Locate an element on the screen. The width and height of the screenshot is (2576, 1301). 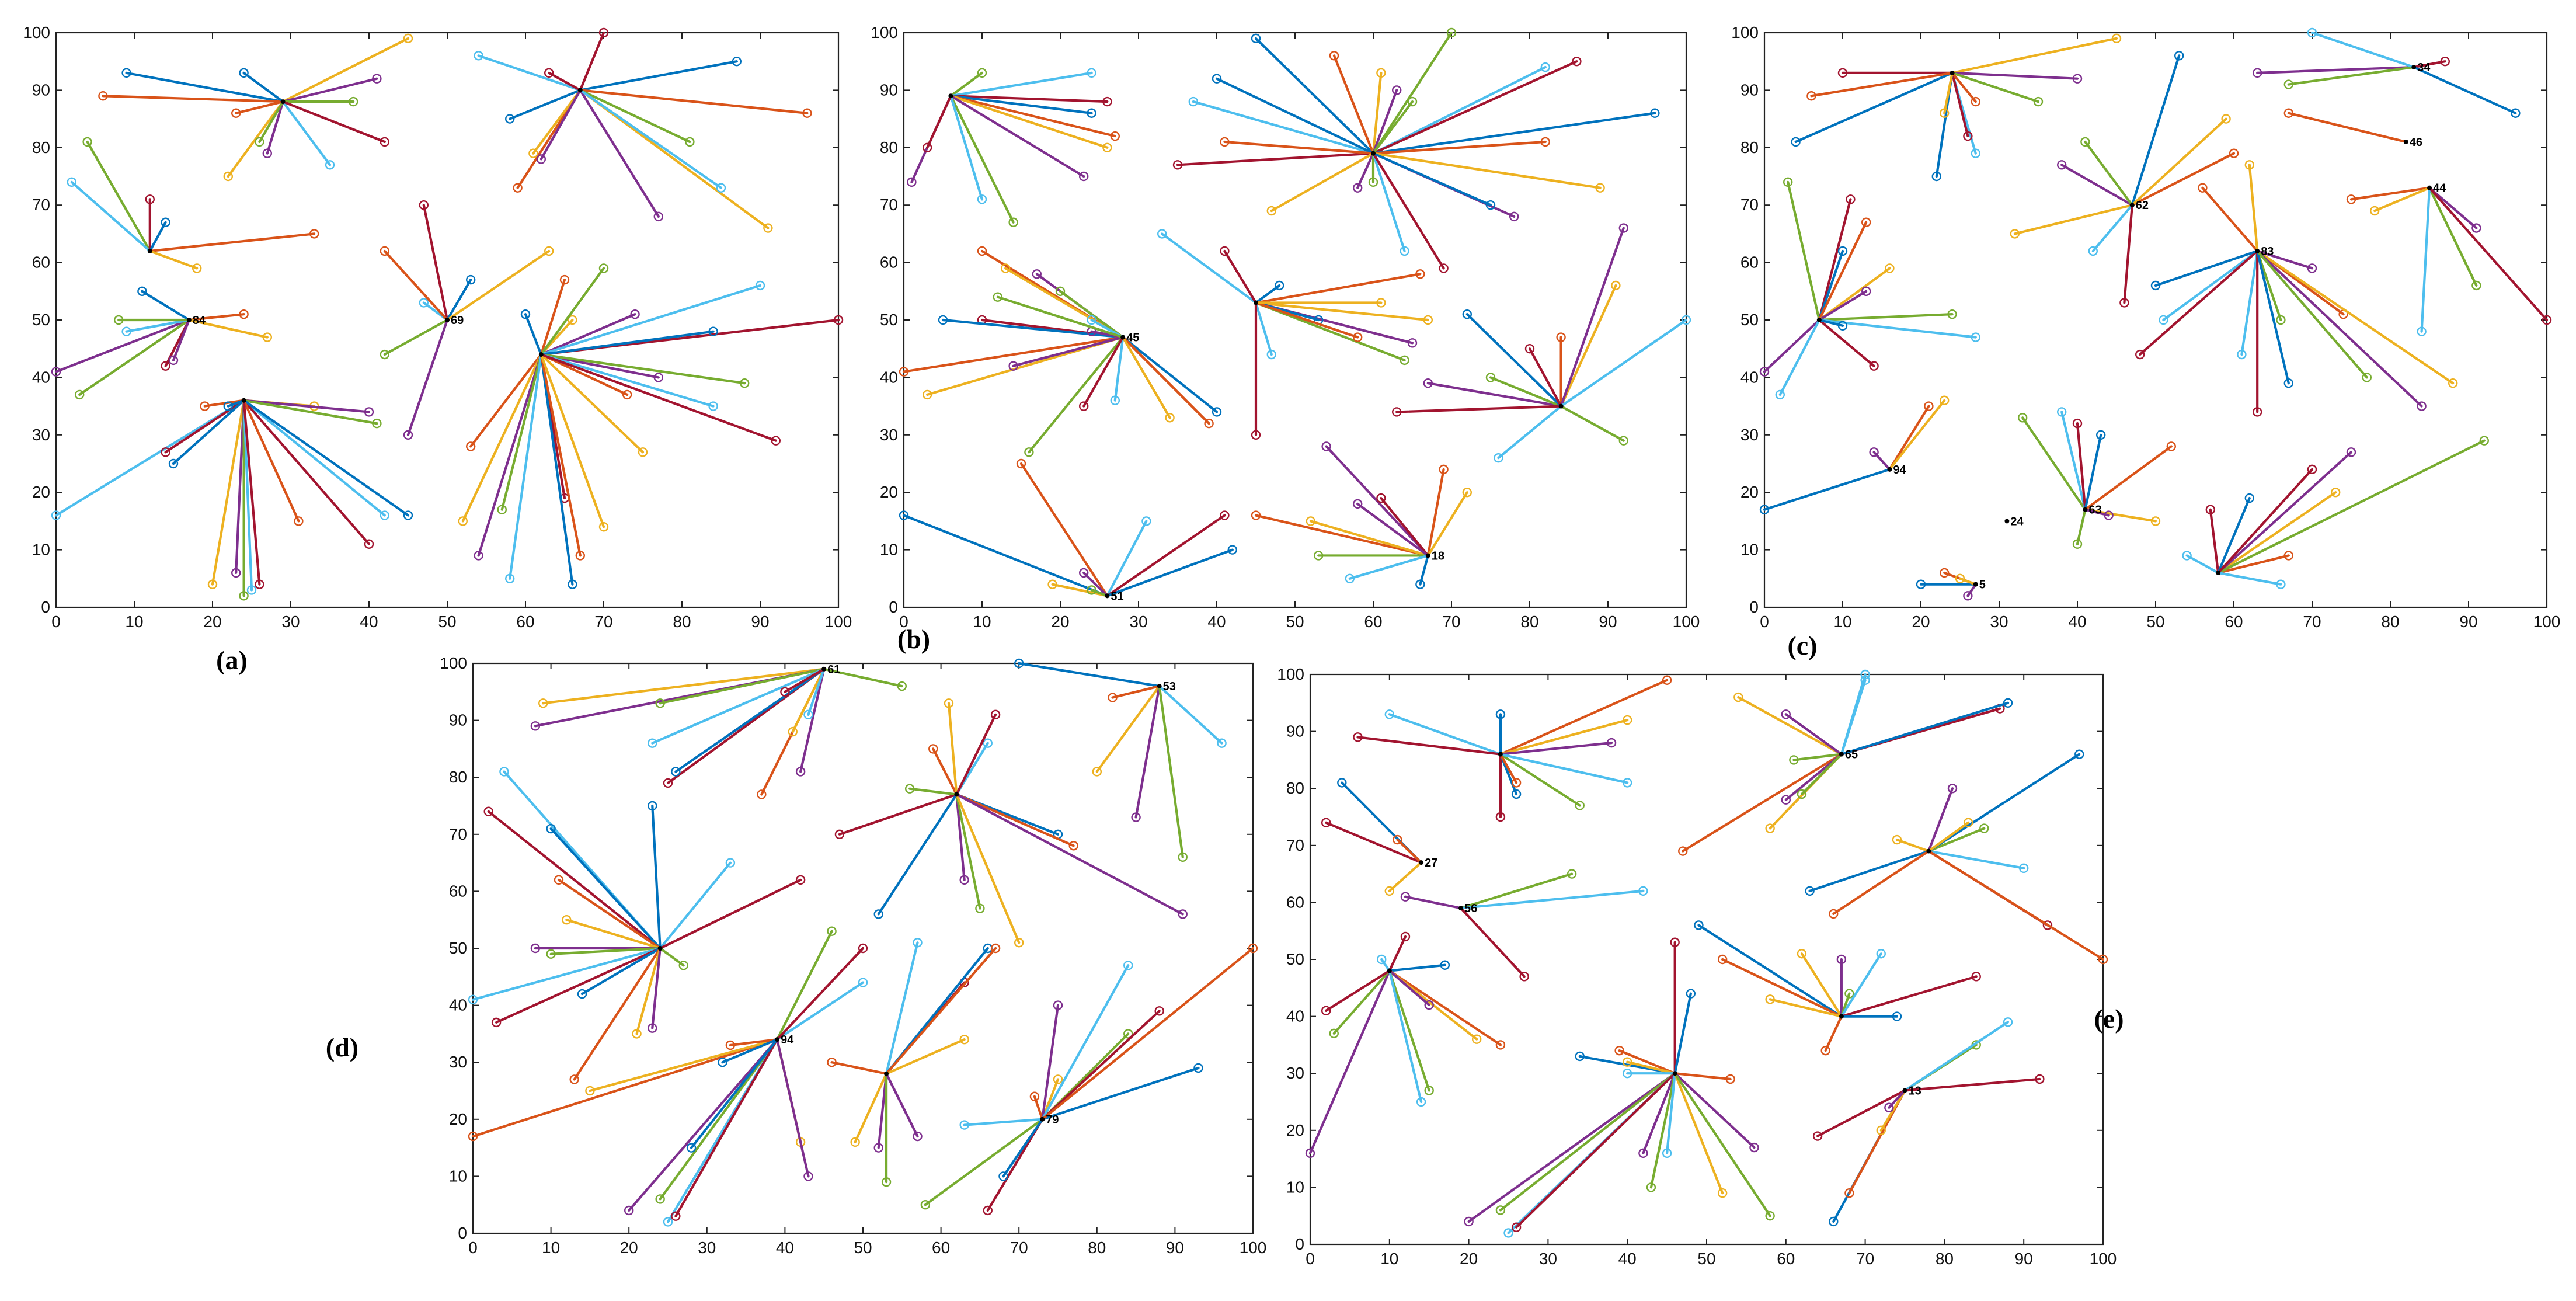
connections: 84 69 is located at coordinates (447, 314).